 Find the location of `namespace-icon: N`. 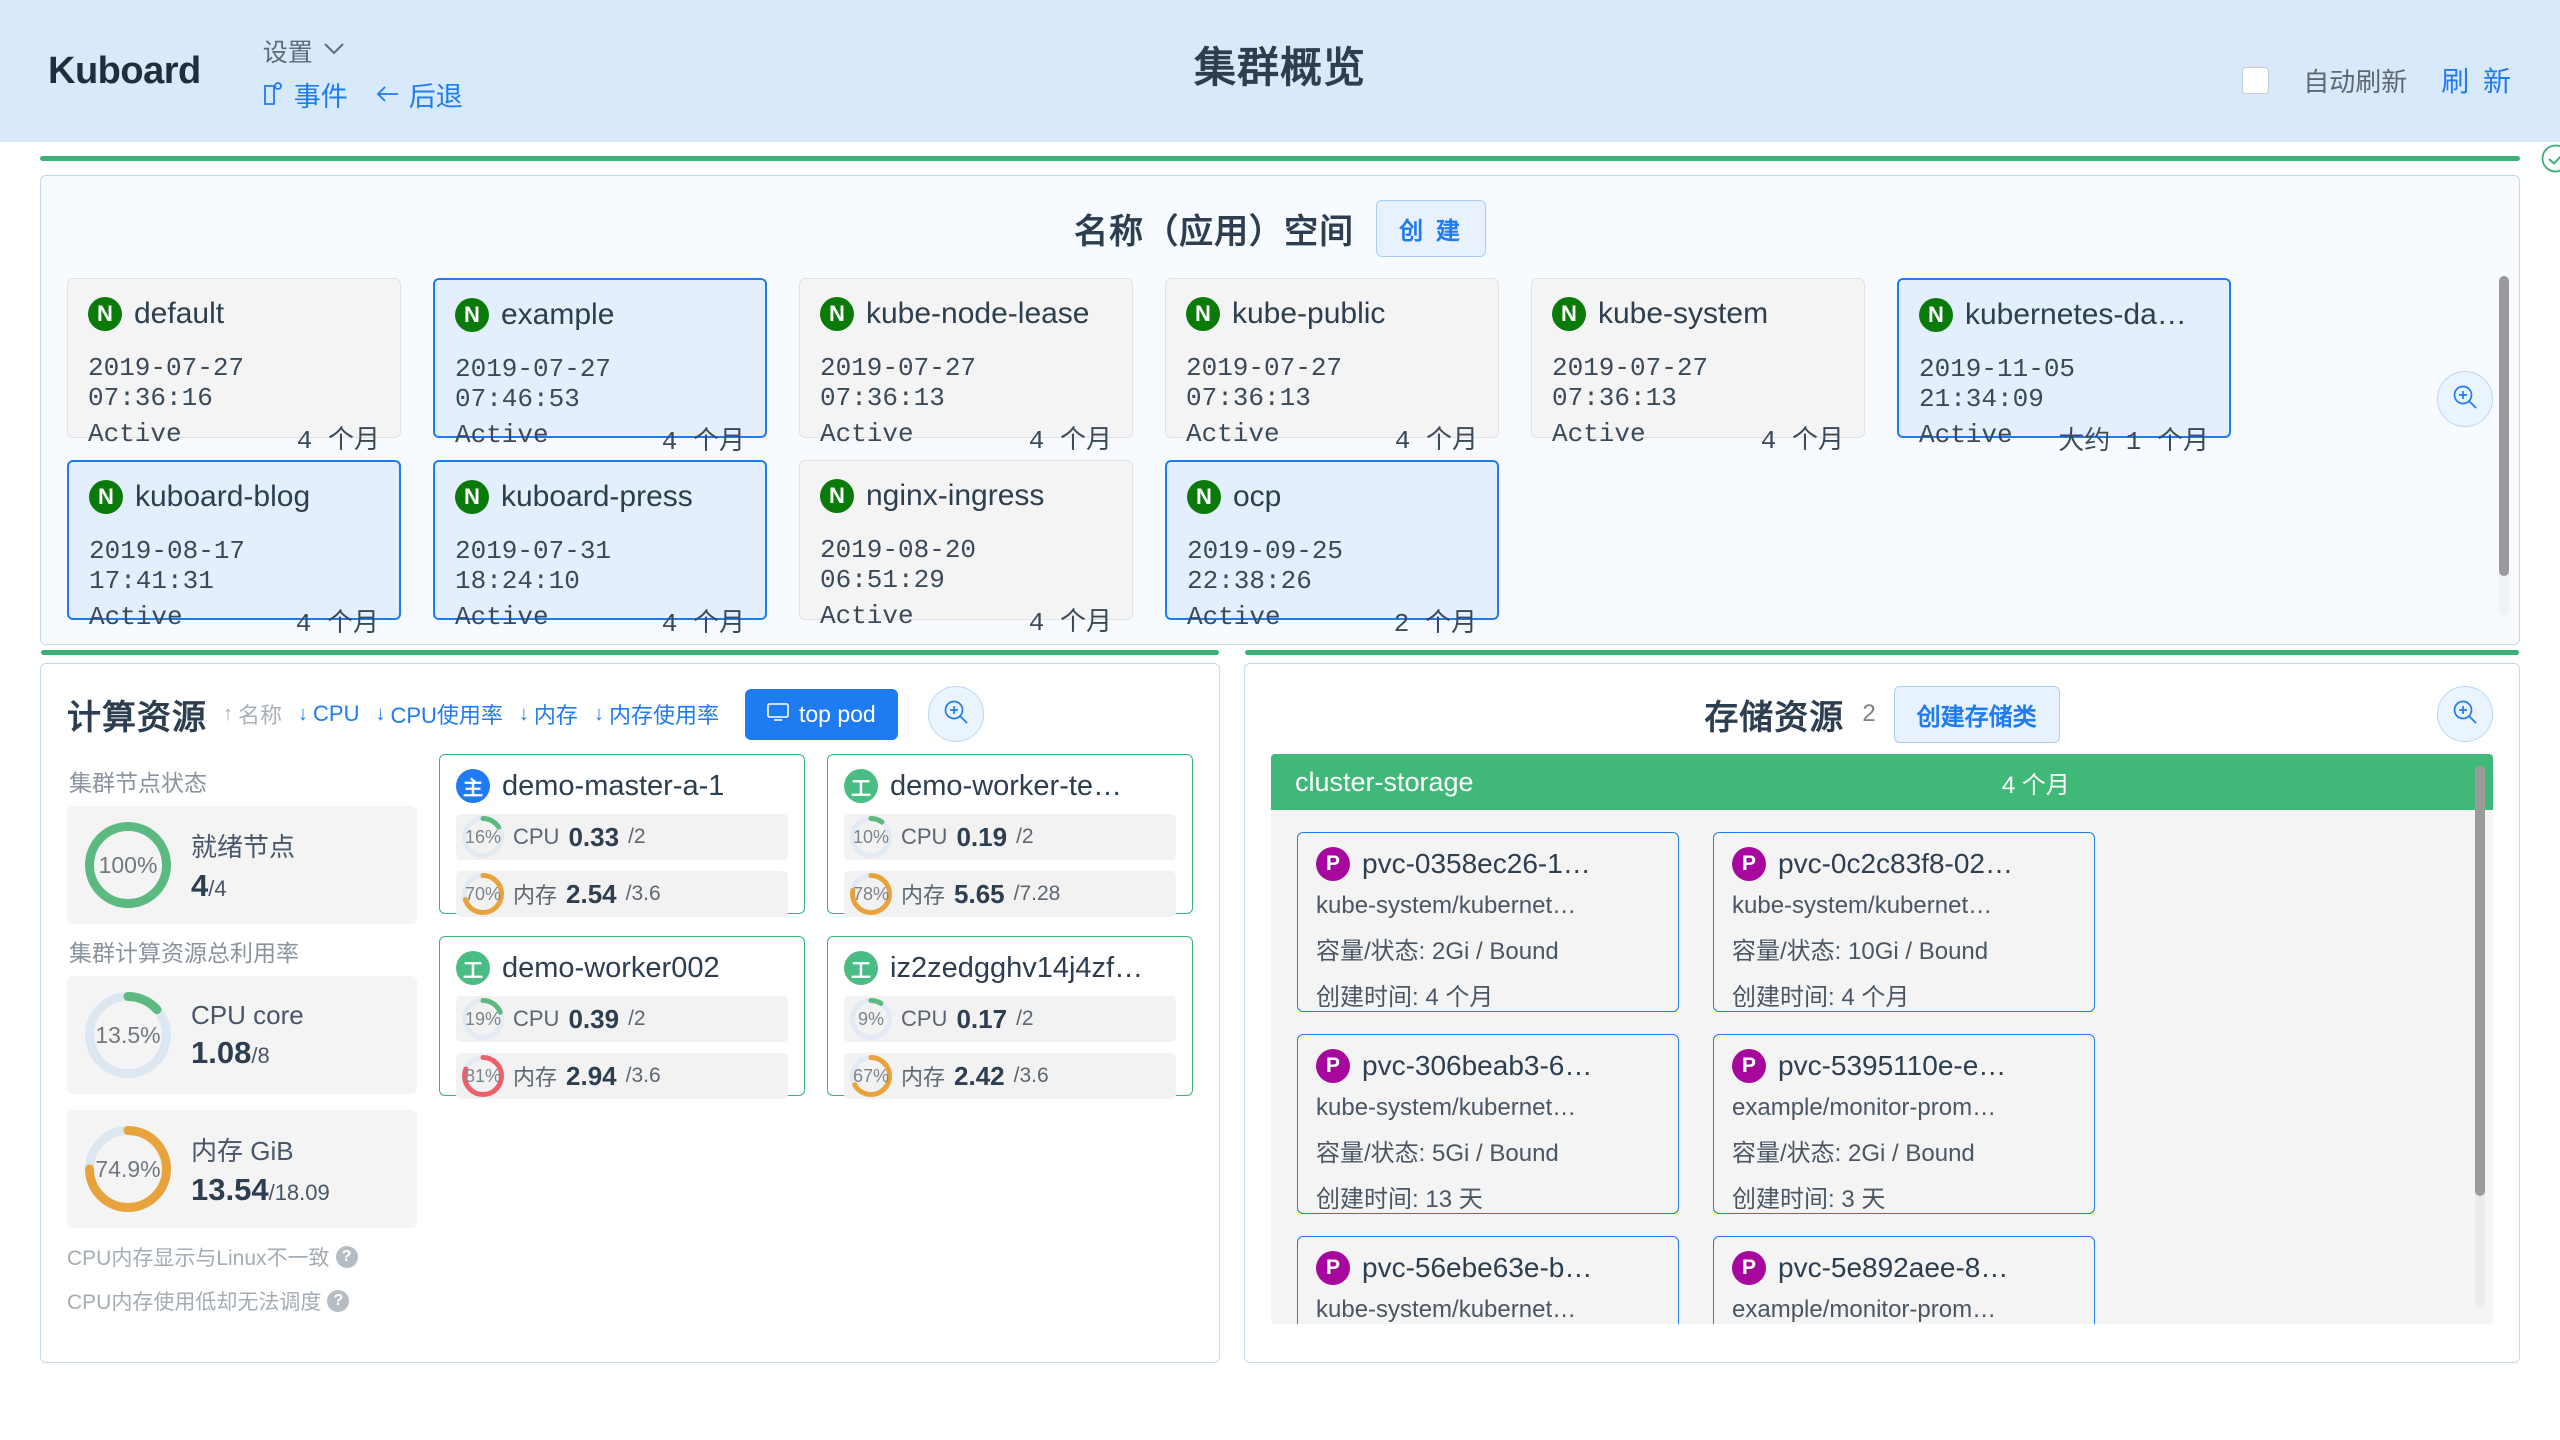

namespace-icon: N is located at coordinates (106, 497).